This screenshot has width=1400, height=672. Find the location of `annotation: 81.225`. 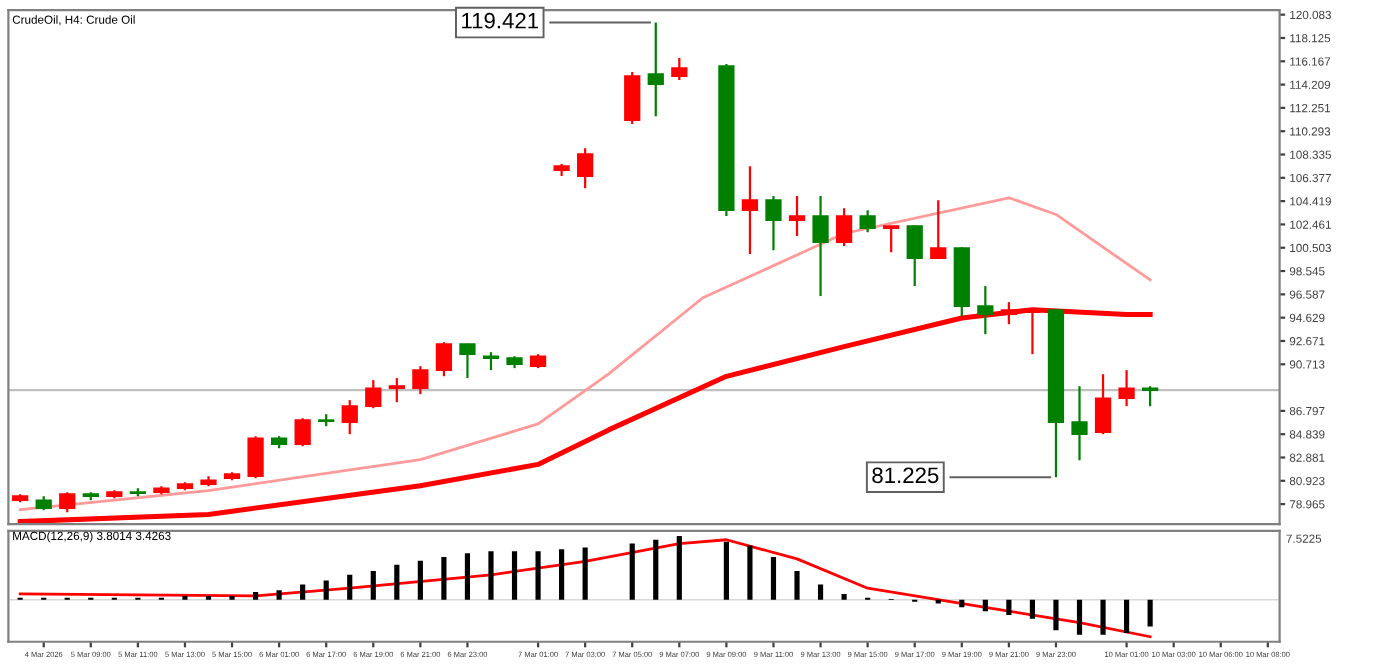

annotation: 81.225 is located at coordinates (905, 475).